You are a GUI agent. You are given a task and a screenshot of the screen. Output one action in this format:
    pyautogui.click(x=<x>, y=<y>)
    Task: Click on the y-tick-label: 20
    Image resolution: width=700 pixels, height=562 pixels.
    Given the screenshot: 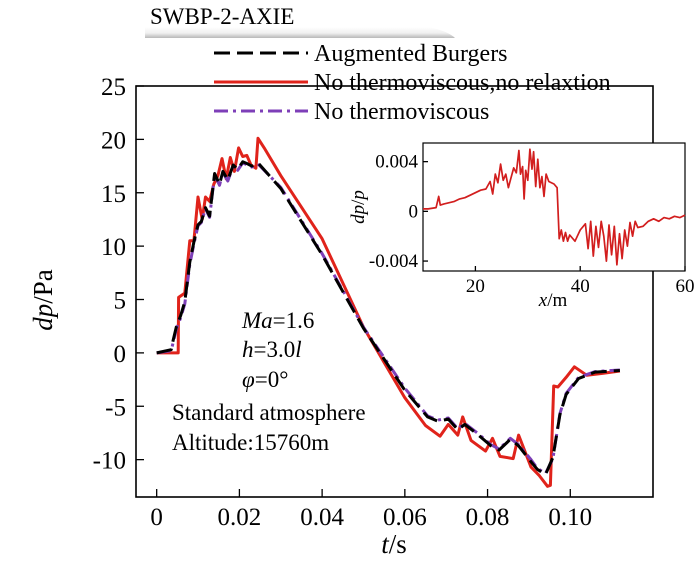 What is the action you would take?
    pyautogui.click(x=113, y=140)
    